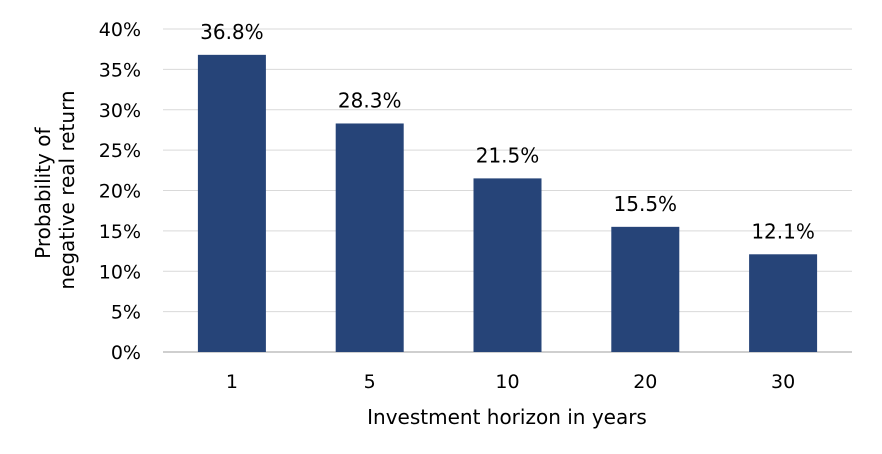  What do you see at coordinates (783, 231) in the screenshot?
I see `data-label-30: 12.1%` at bounding box center [783, 231].